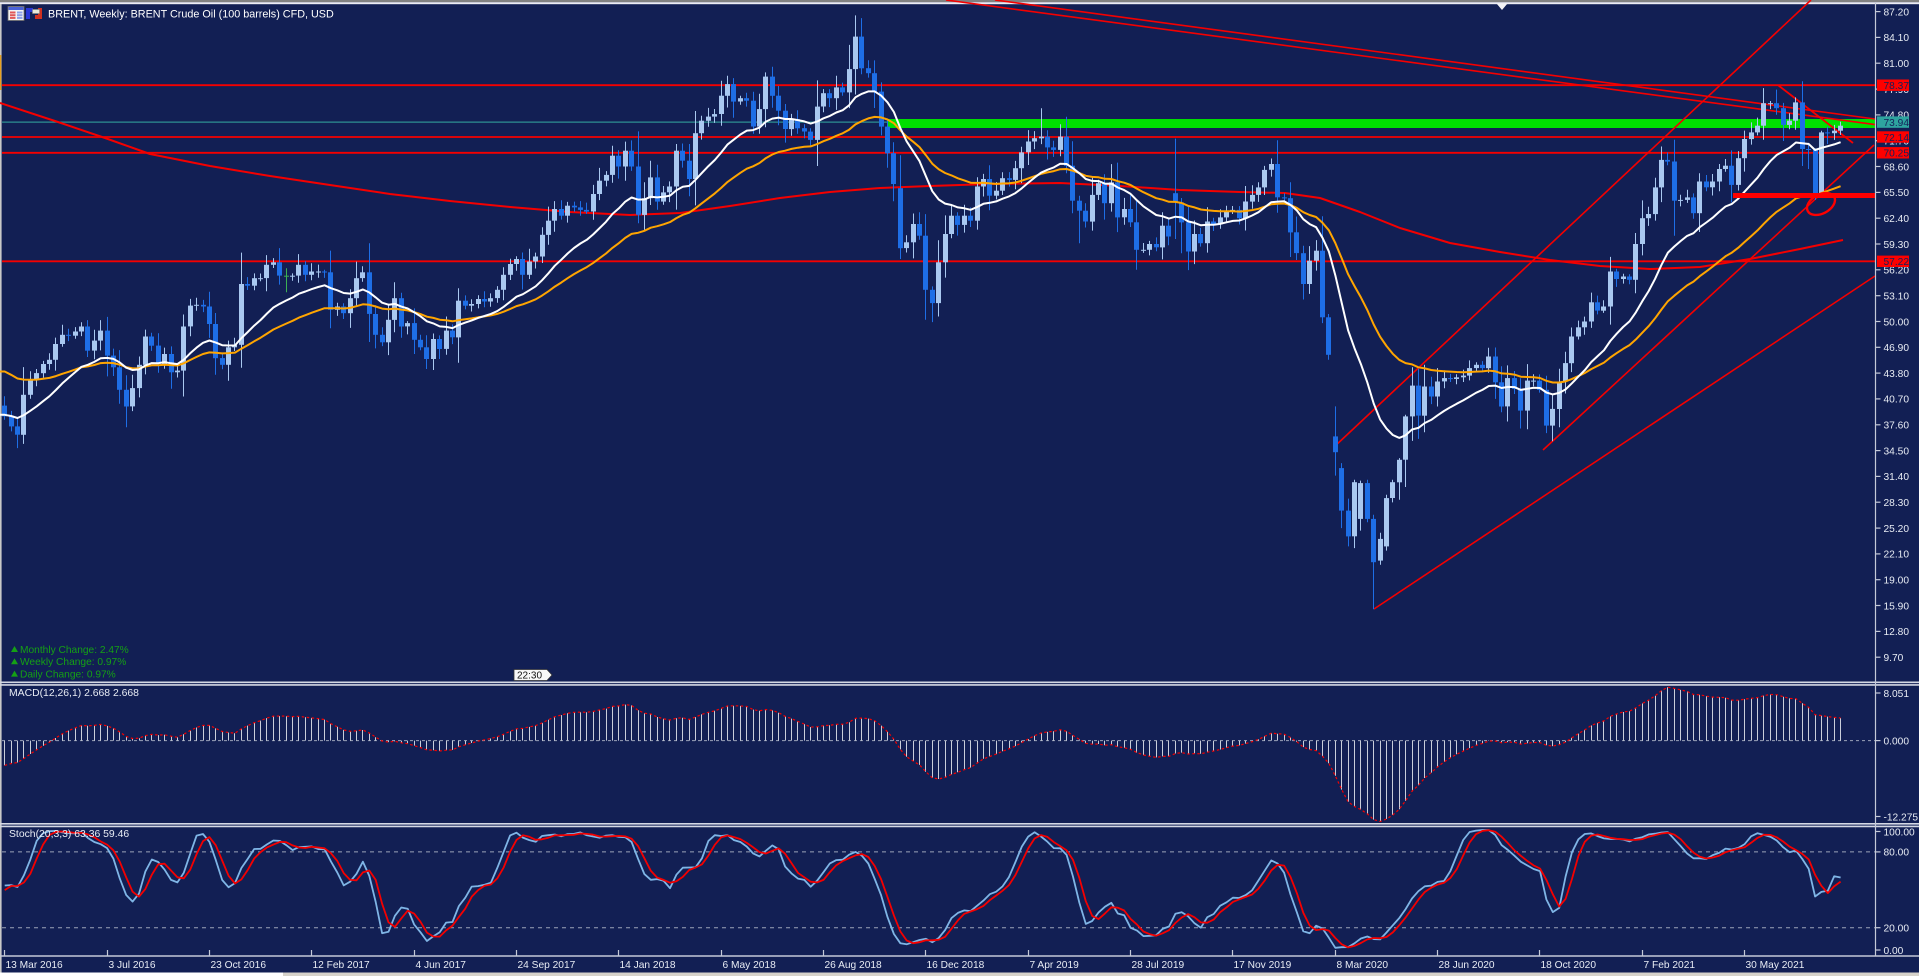 Image resolution: width=1919 pixels, height=976 pixels. Describe the element at coordinates (74, 650) in the screenshot. I see `svg-text: Monthly Change: 2.47%` at that location.